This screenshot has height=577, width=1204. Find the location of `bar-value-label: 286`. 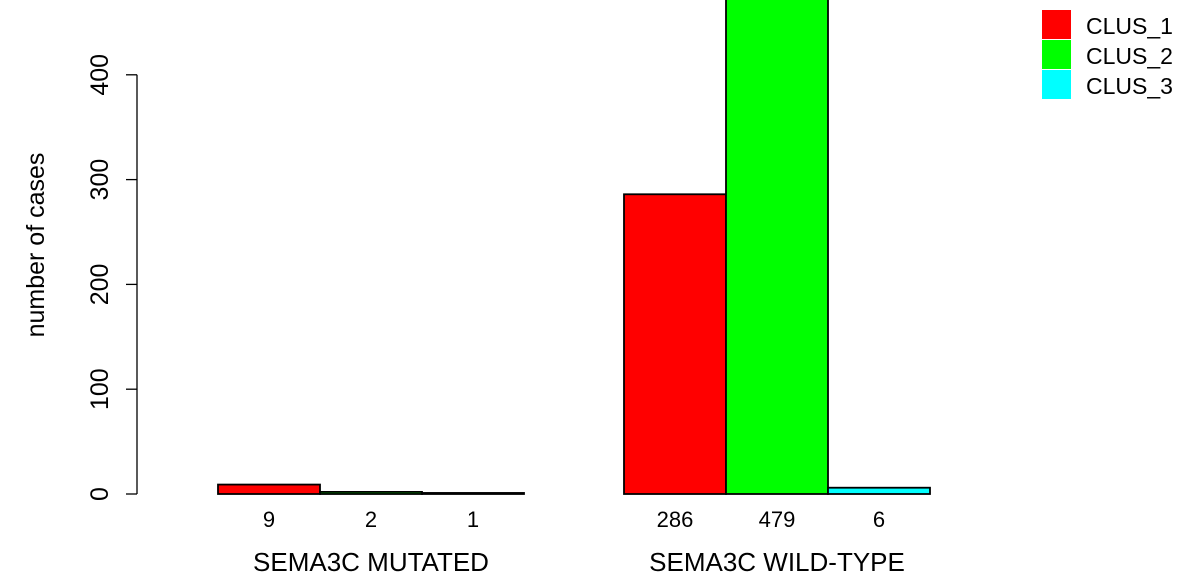

bar-value-label: 286 is located at coordinates (675, 519).